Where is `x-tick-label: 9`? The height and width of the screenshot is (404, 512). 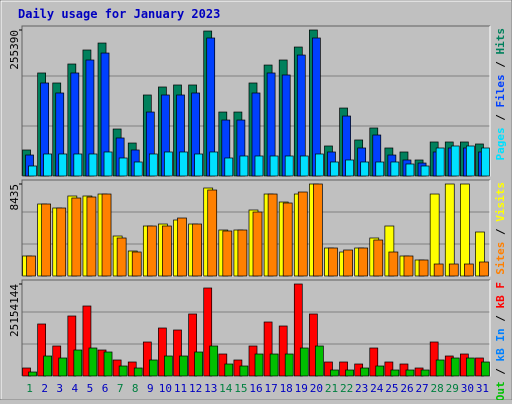
x-tick-label: 9 is located at coordinates (150, 388).